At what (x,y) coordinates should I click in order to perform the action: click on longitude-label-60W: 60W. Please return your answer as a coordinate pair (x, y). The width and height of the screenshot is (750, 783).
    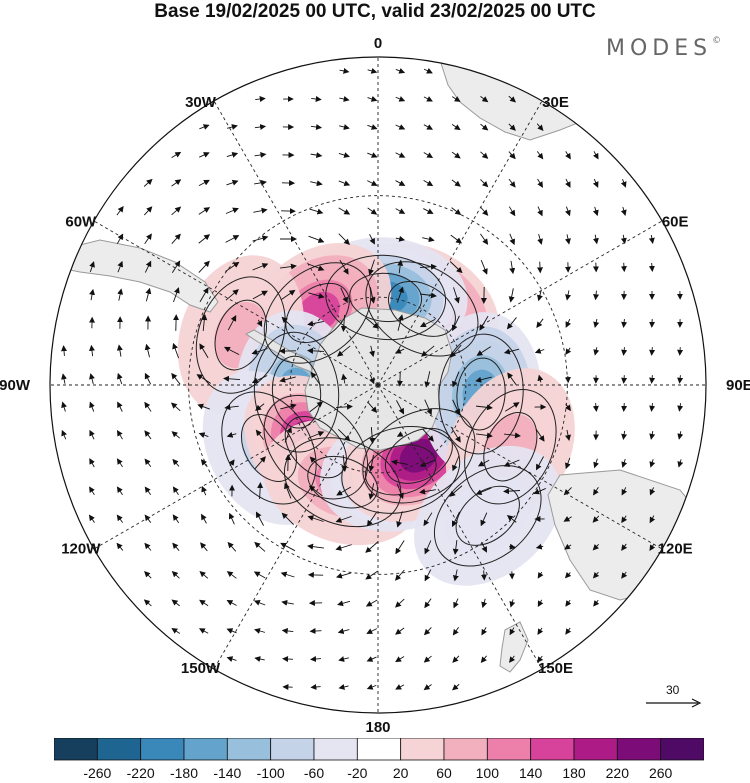
    Looking at the image, I should click on (81, 222).